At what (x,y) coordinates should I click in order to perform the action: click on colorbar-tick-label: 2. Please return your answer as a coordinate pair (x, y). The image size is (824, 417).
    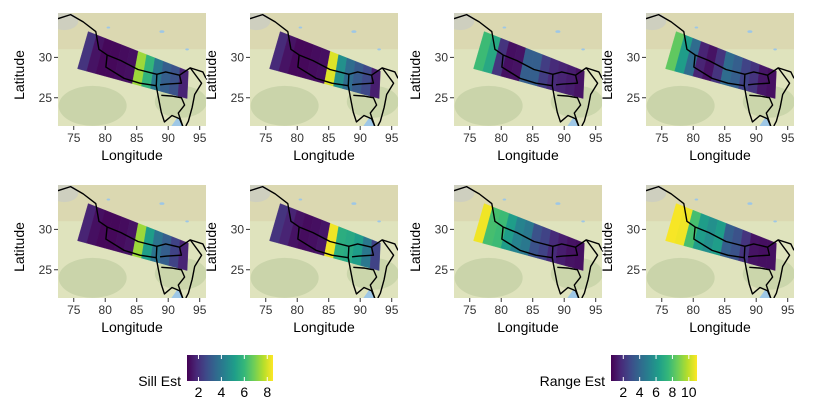
    Looking at the image, I should click on (199, 392).